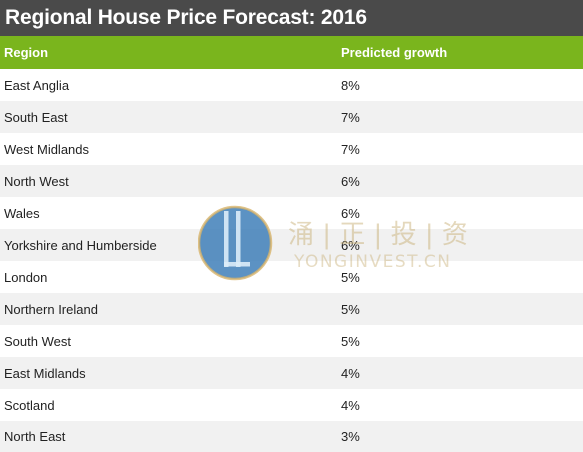  I want to click on table-row: Yorkshire and Humberside 6%, so click(291, 245).